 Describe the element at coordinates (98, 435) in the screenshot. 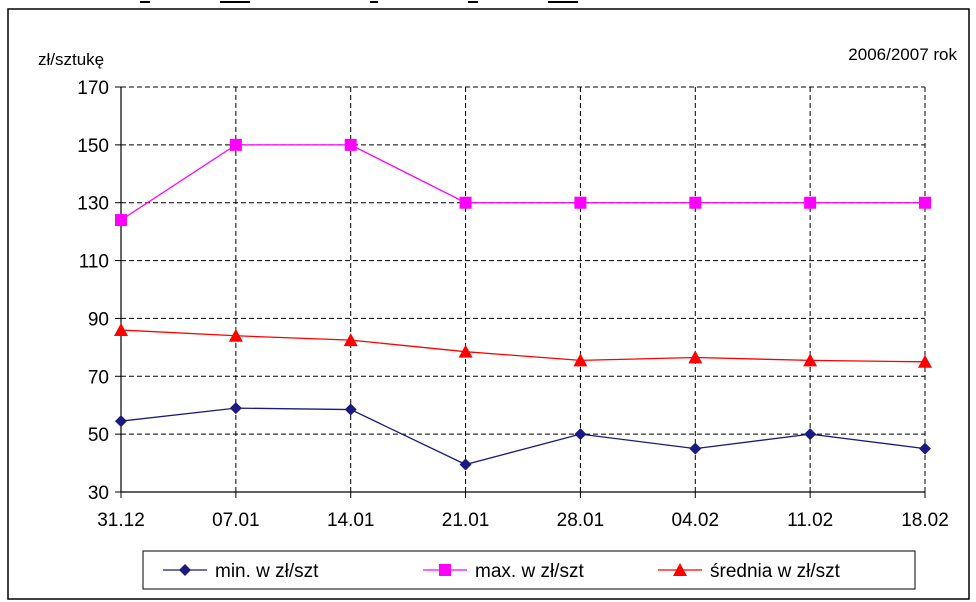

I see `y-tick-label: 50` at that location.